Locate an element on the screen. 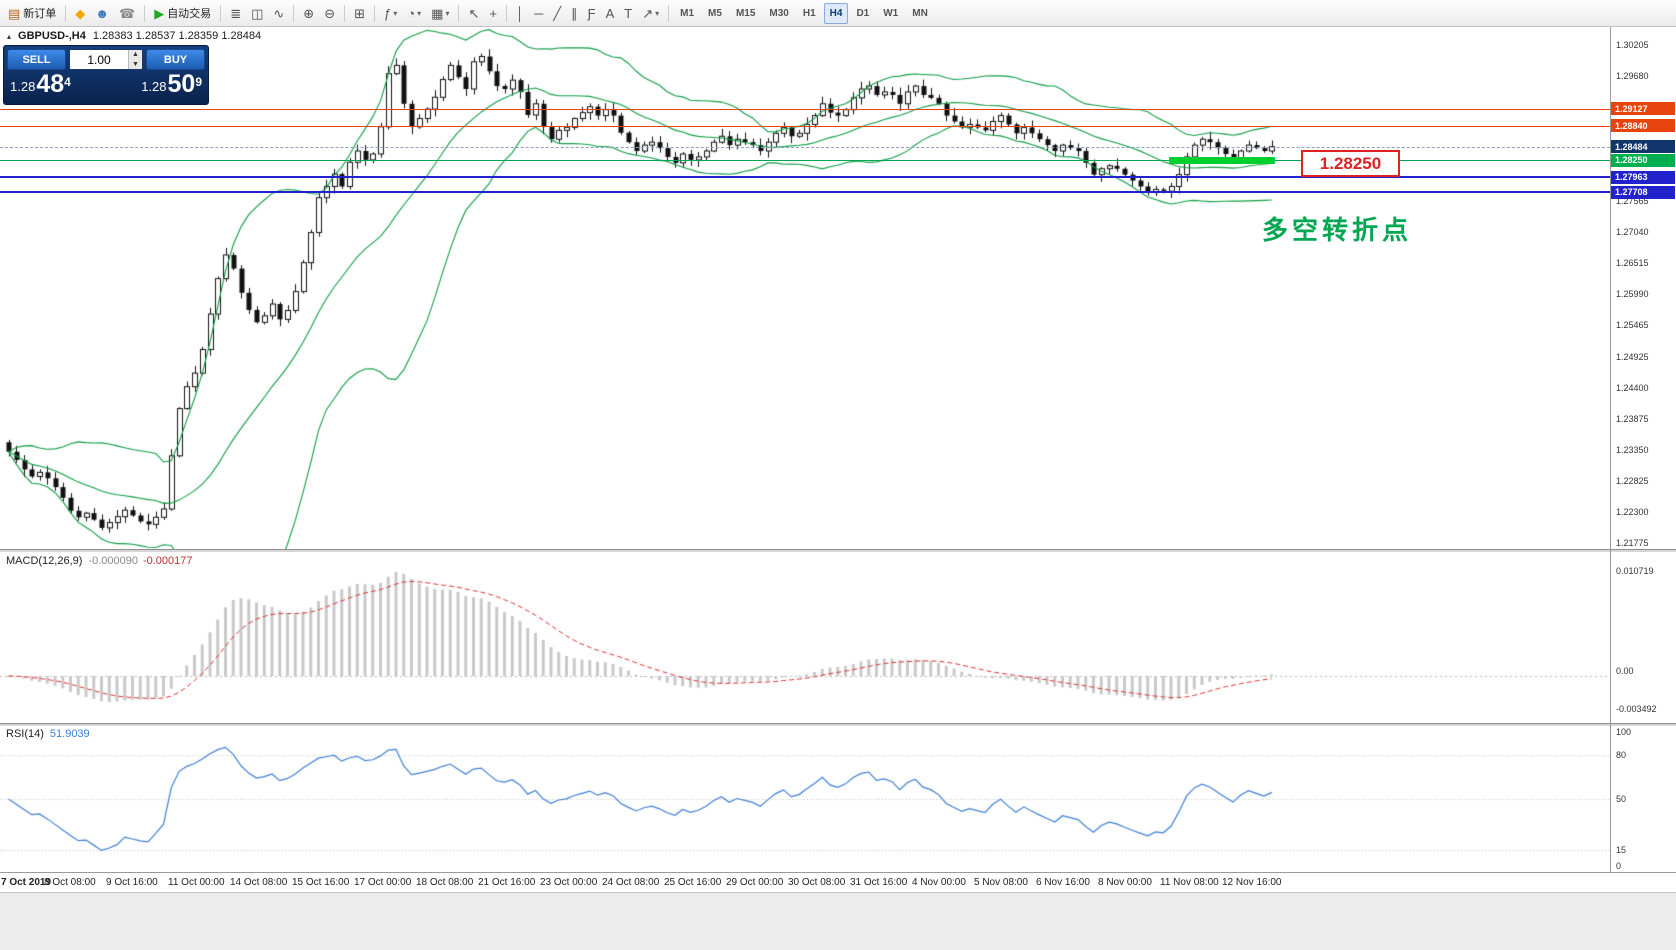 The width and height of the screenshot is (1676, 950). text-icon-glyph: A is located at coordinates (610, 13).